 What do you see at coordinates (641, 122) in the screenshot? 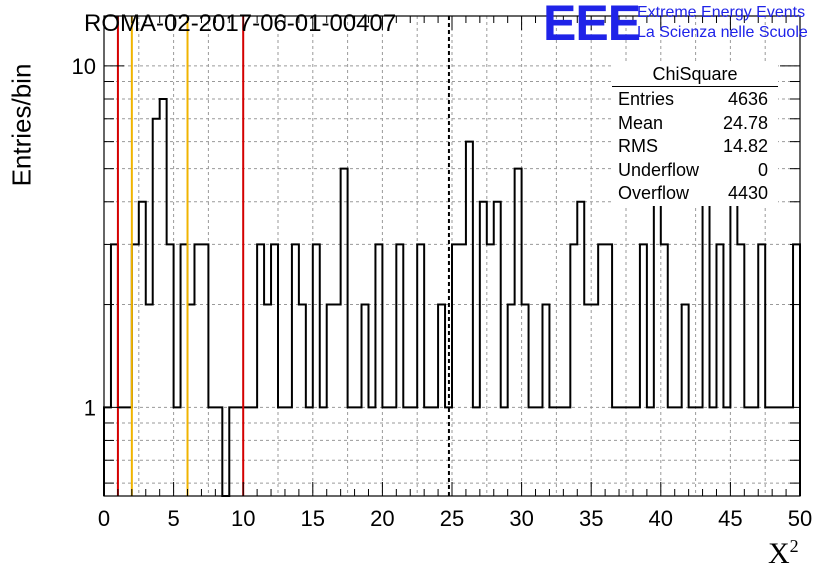
I see `stats-label: Mean` at bounding box center [641, 122].